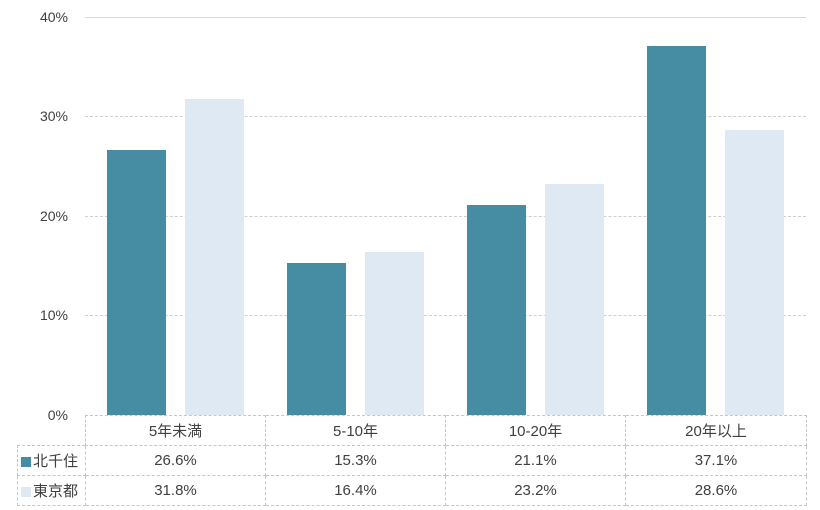  Describe the element at coordinates (57, 415) in the screenshot. I see `y-axis-tick-label: 0%` at that location.